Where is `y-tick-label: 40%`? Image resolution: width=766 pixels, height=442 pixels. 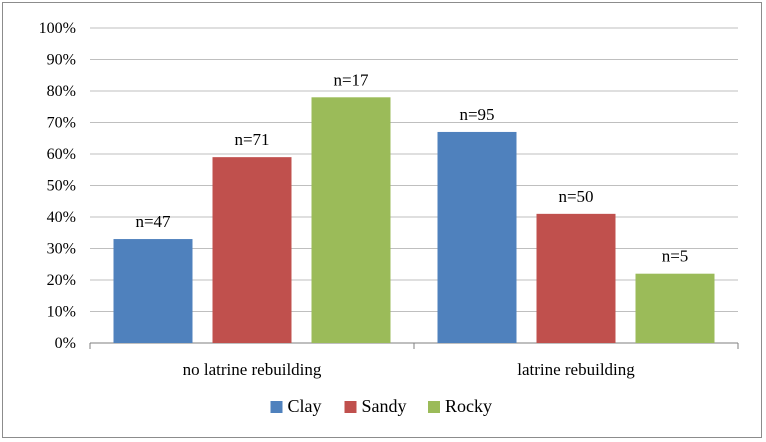 y-tick-label: 40% is located at coordinates (61, 217).